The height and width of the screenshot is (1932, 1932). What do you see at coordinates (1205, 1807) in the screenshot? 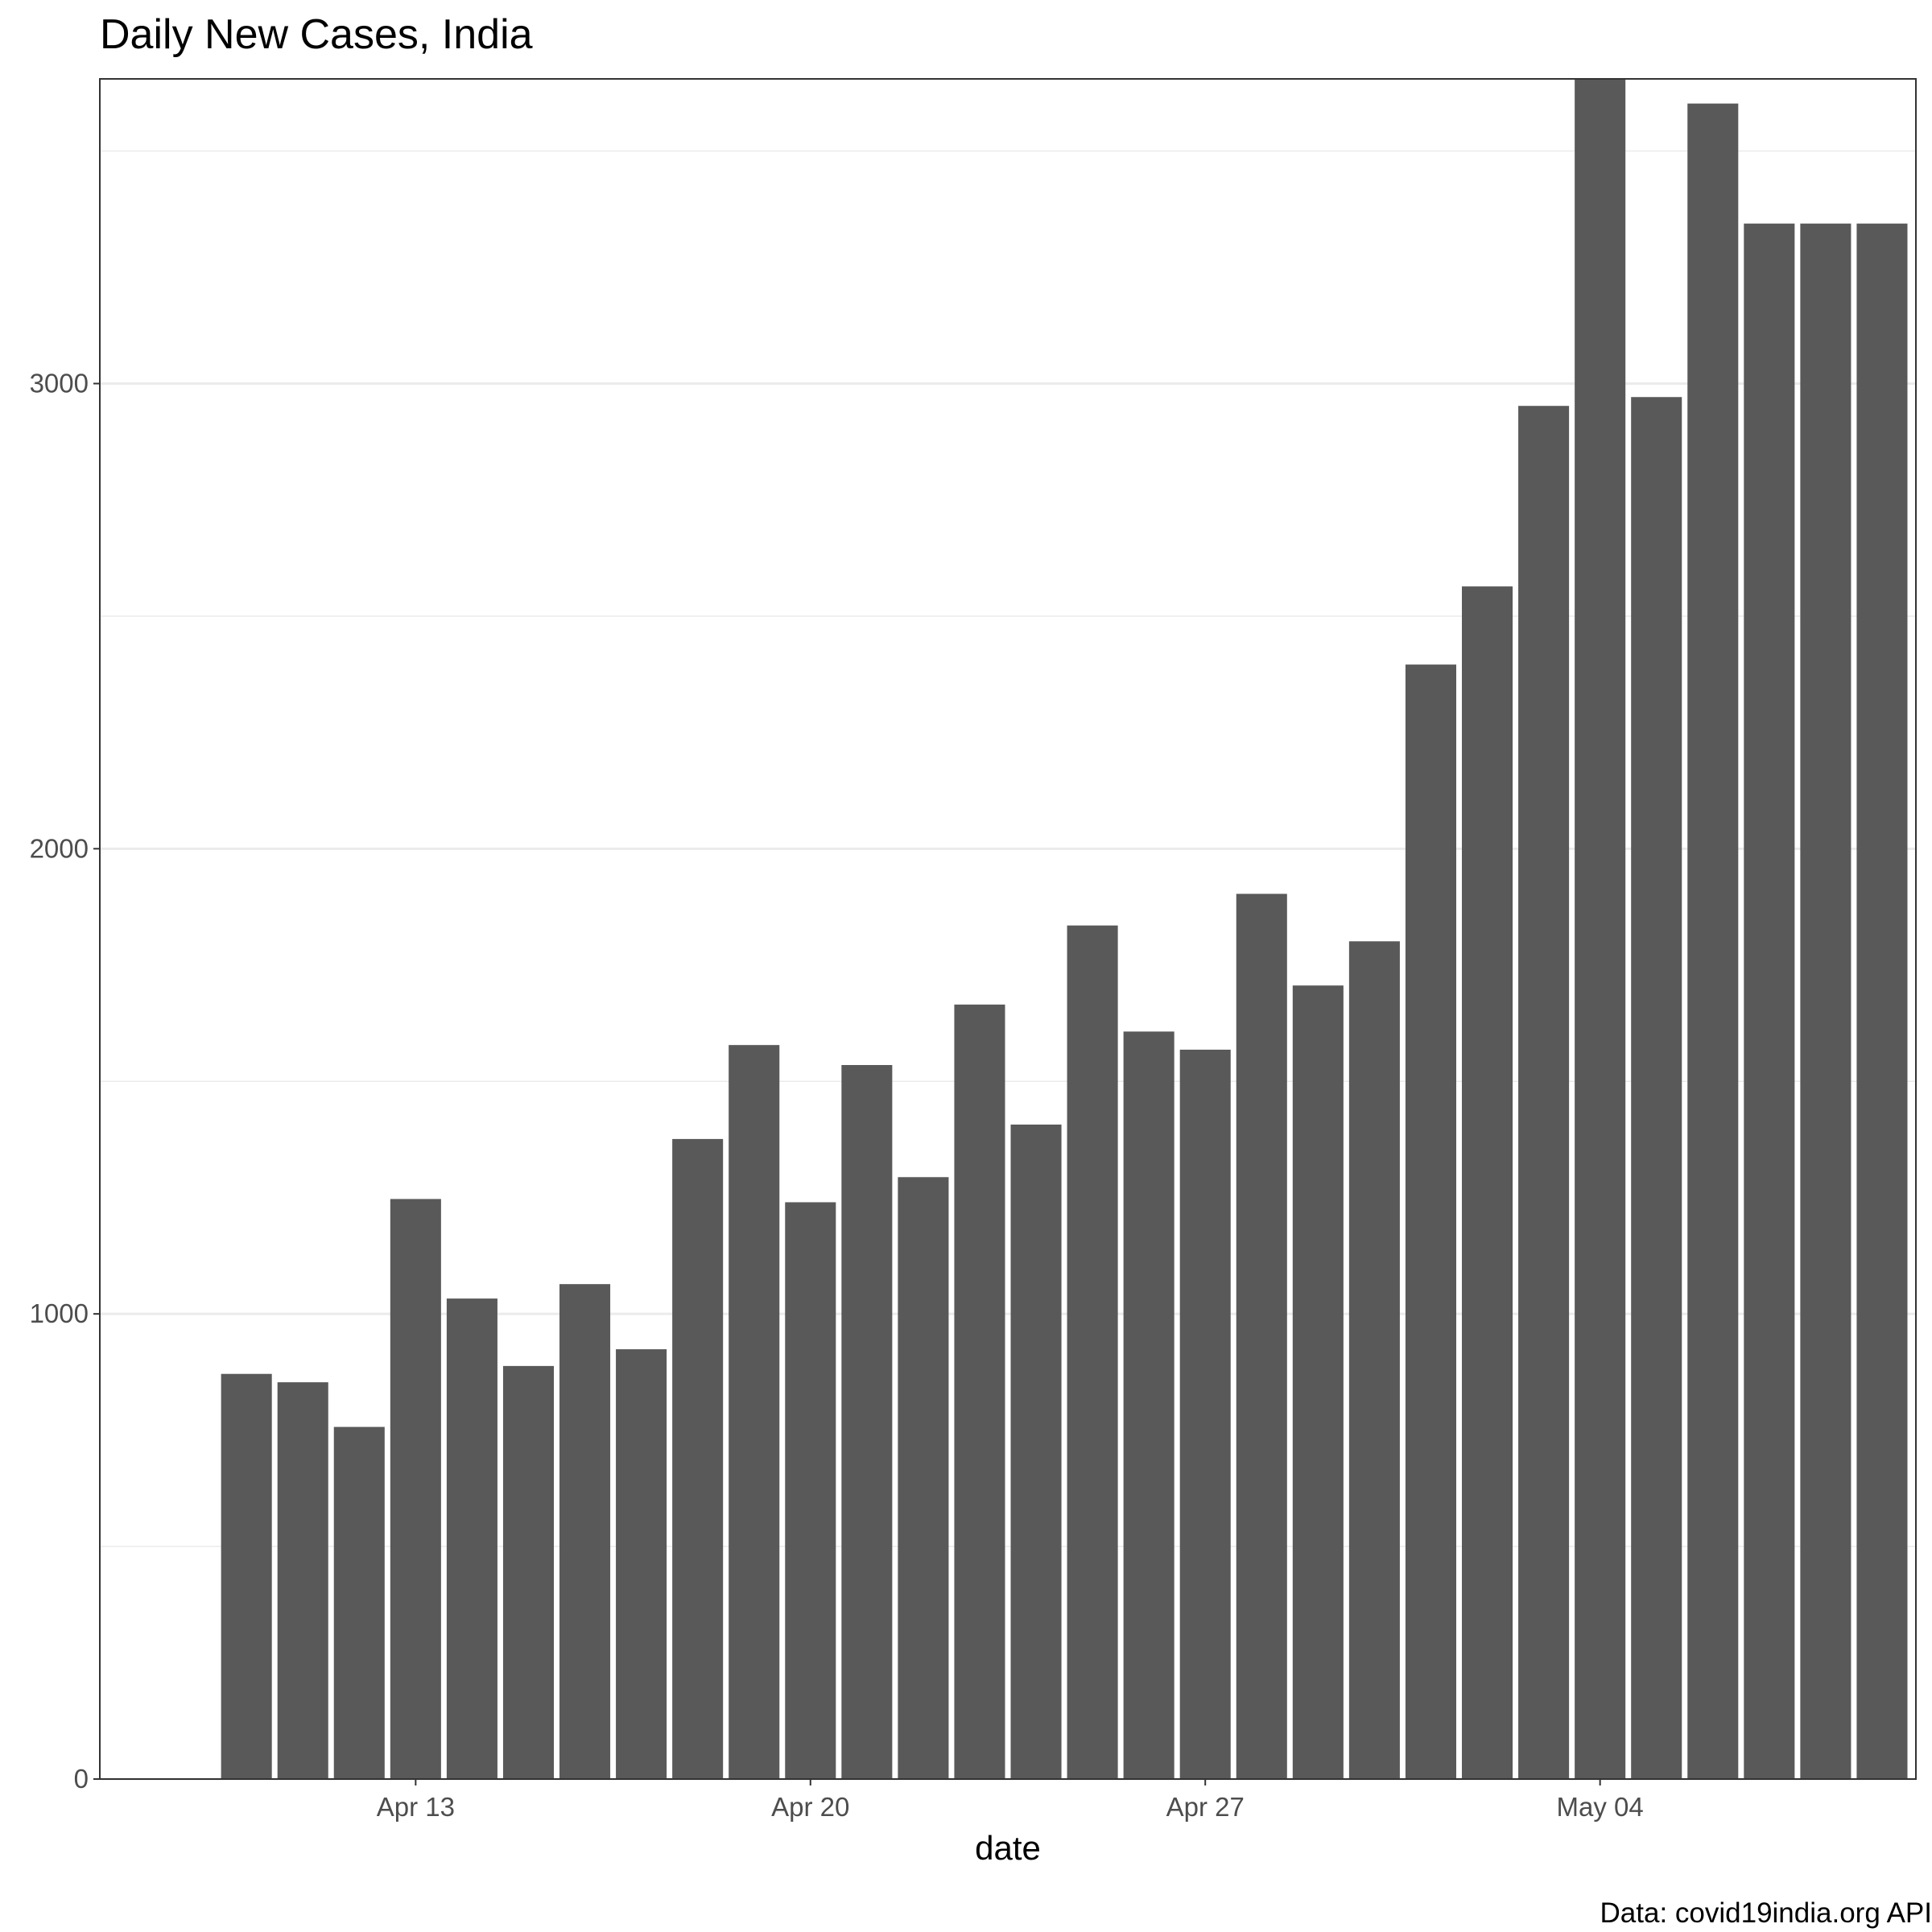
I see `x-tick-label: Apr 27` at bounding box center [1205, 1807].